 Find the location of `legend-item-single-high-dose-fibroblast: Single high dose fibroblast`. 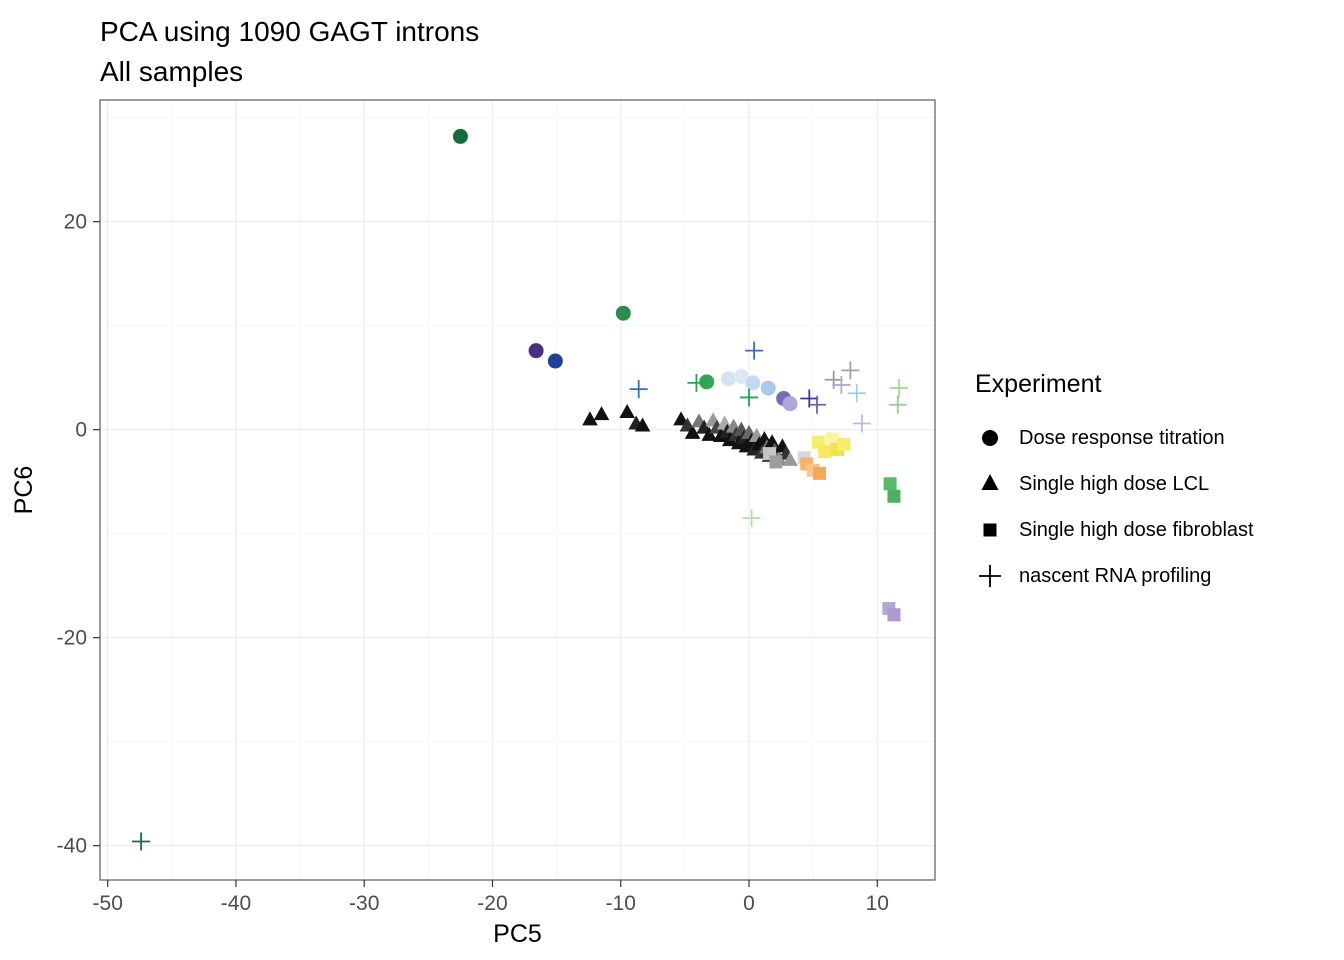

legend-item-single-high-dose-fibroblast: Single high dose fibroblast is located at coordinates (1114, 530).